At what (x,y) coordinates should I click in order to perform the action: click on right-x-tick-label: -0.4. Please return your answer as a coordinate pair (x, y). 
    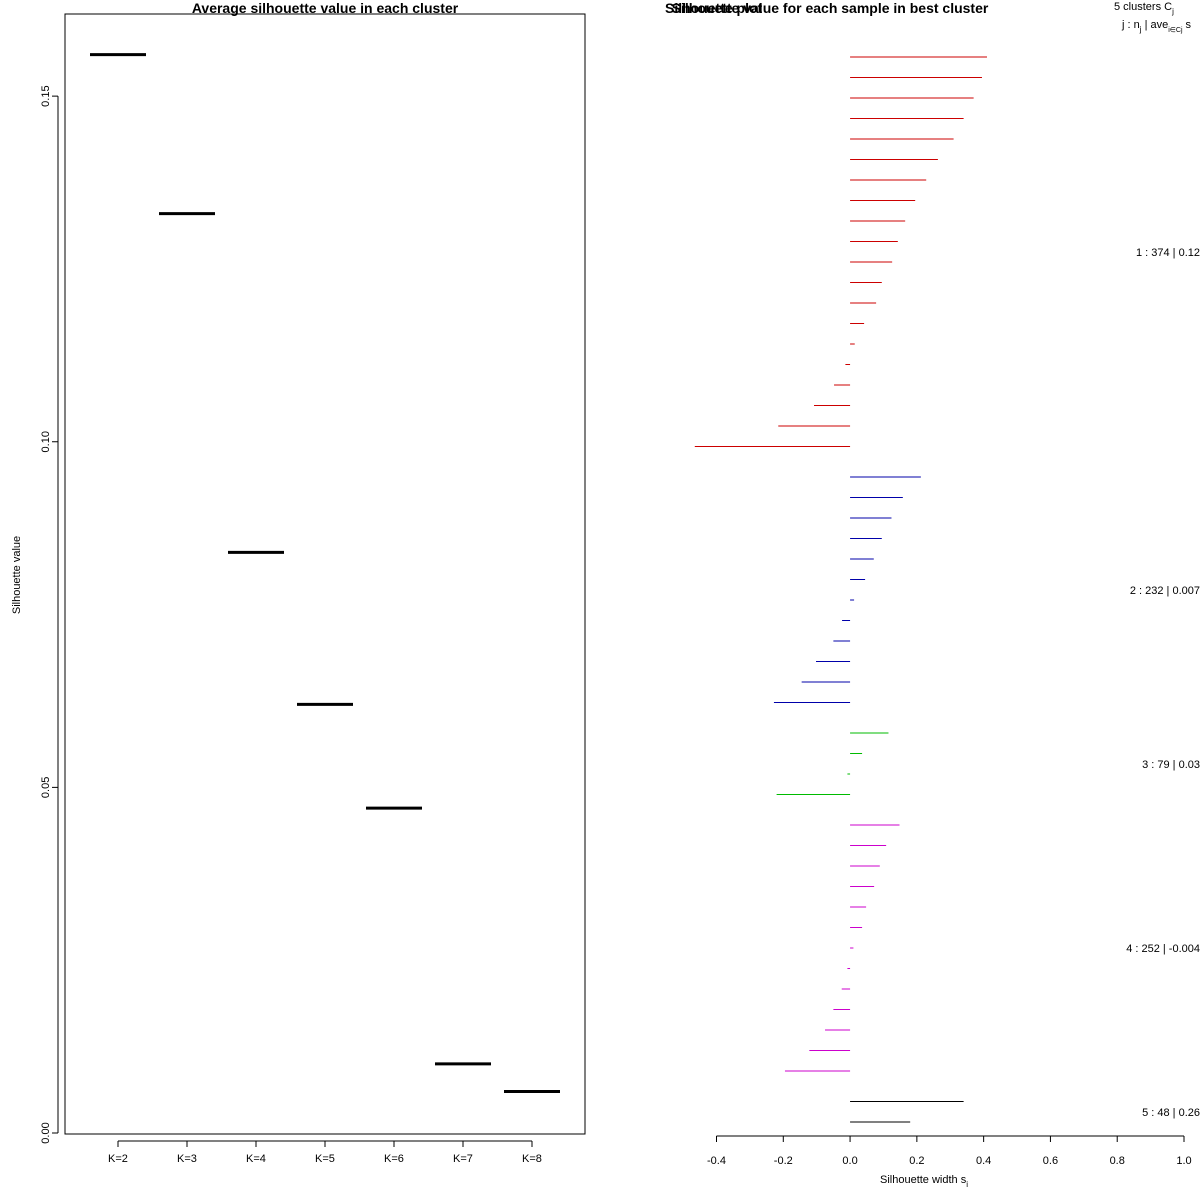
    Looking at the image, I should click on (716, 1161).